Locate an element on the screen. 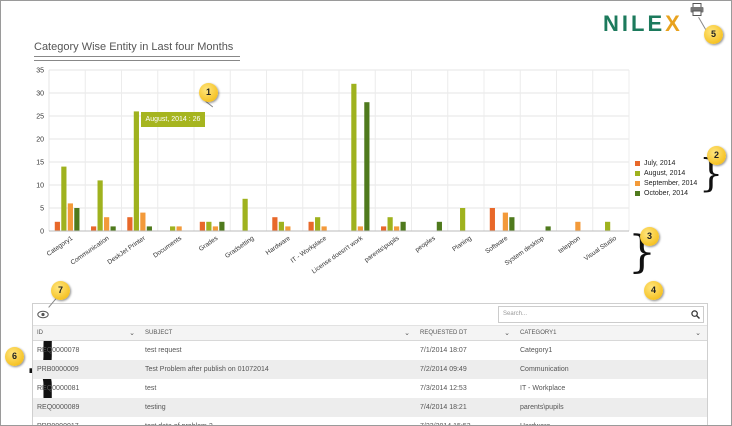 The image size is (732, 426). cell-id: REQ0000081 is located at coordinates (58, 388).